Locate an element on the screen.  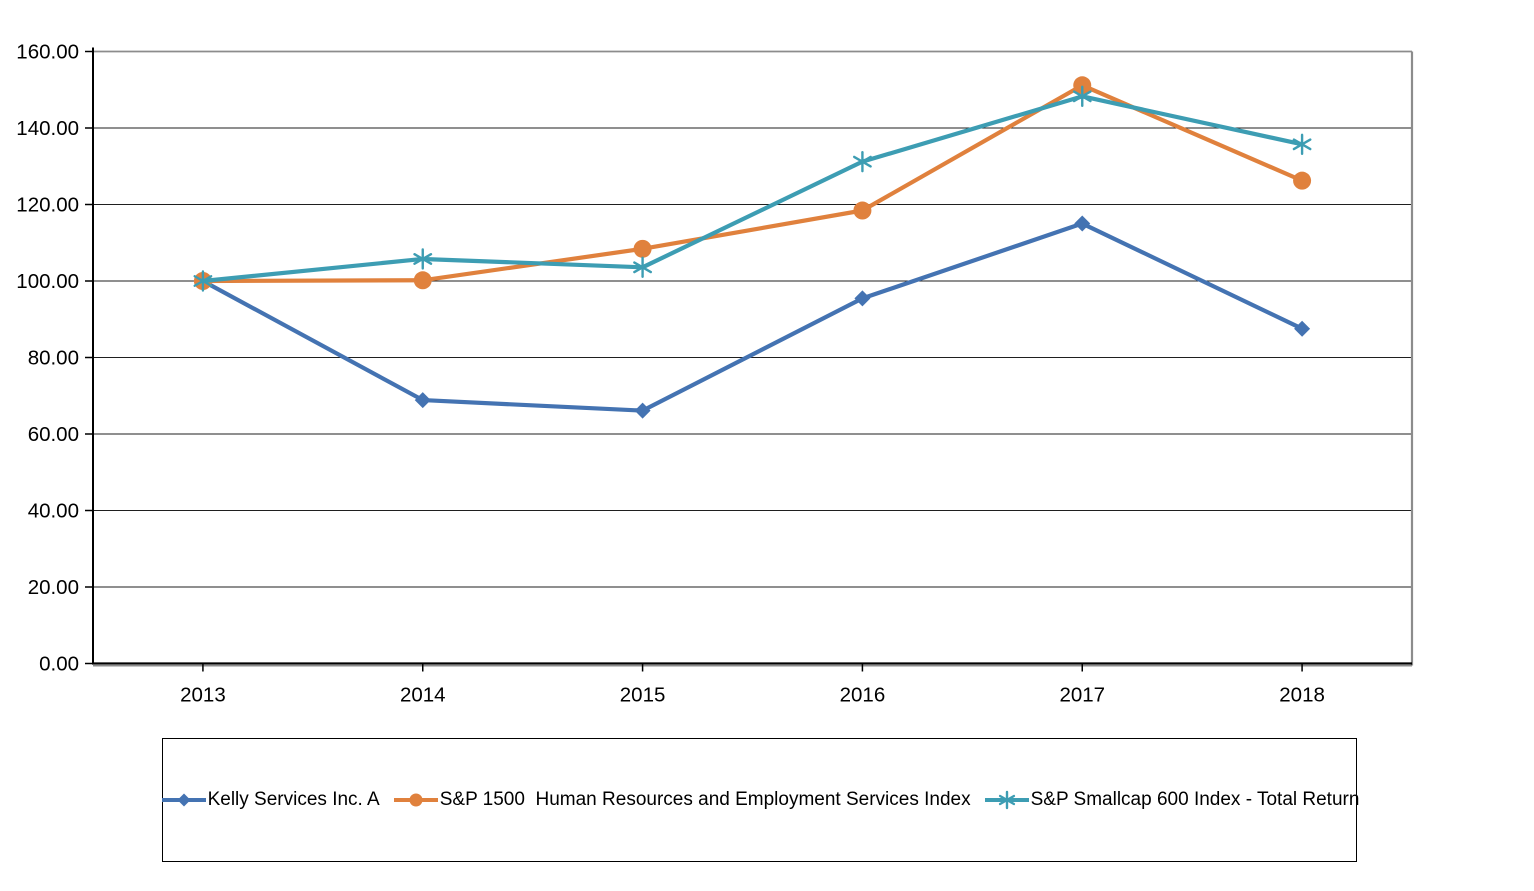
y-axis-label: 0.00 is located at coordinates (59, 664).